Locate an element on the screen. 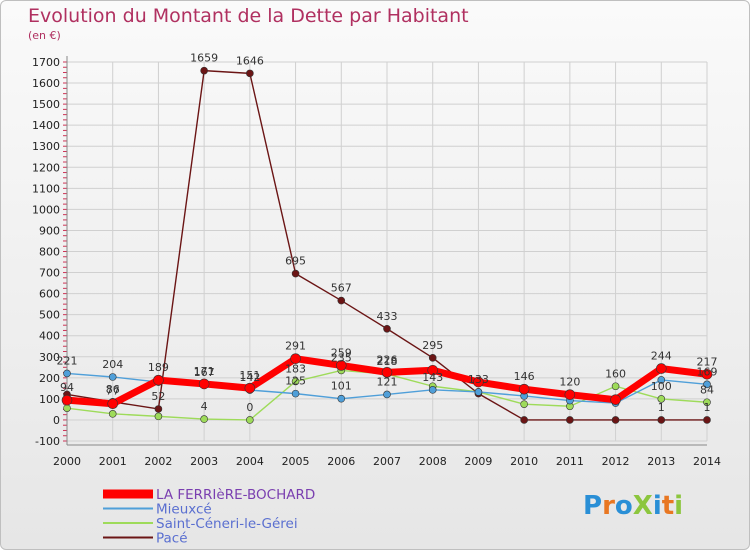 This screenshot has height=550, width=750. chart-subtitle: (en €) is located at coordinates (44, 35).